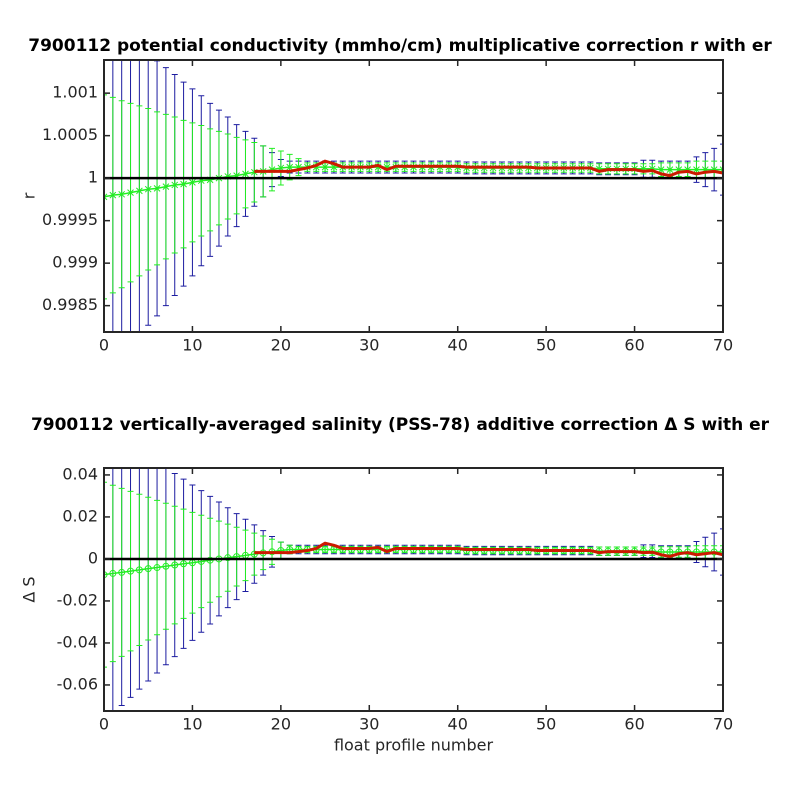 The height and width of the screenshot is (800, 800). I want to click on x-axis-label: float profile number, so click(414, 745).